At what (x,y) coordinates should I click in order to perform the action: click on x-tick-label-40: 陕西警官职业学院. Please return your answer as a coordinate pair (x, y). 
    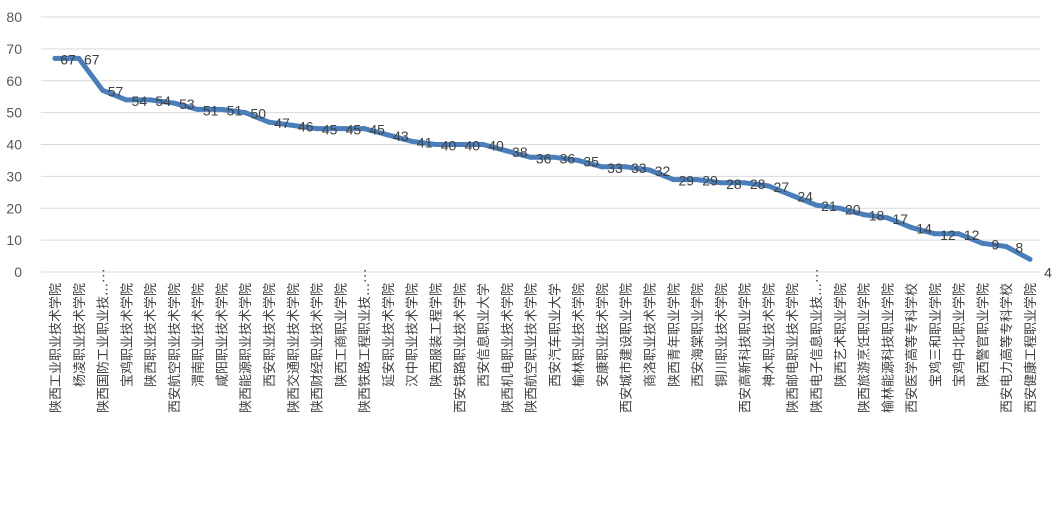
    Looking at the image, I should click on (983, 335).